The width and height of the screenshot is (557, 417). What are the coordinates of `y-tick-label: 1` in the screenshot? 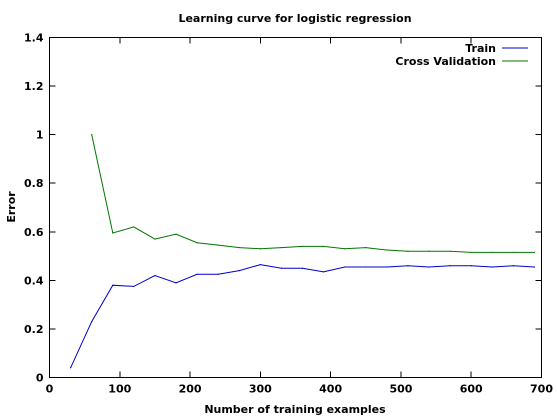 It's located at (40, 135).